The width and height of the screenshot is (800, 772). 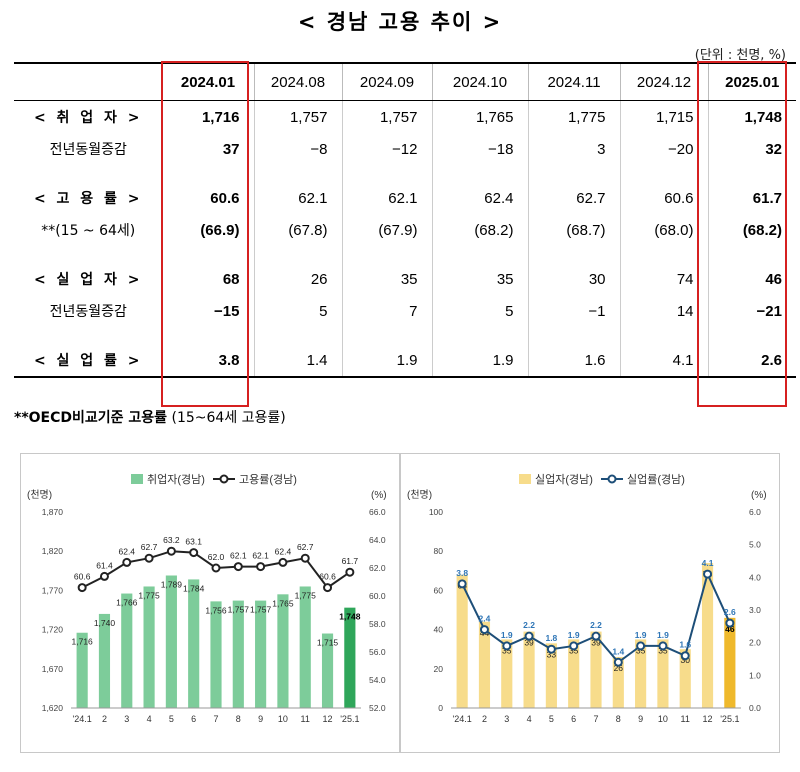 I want to click on bar-value-label: 39, so click(x=596, y=643).